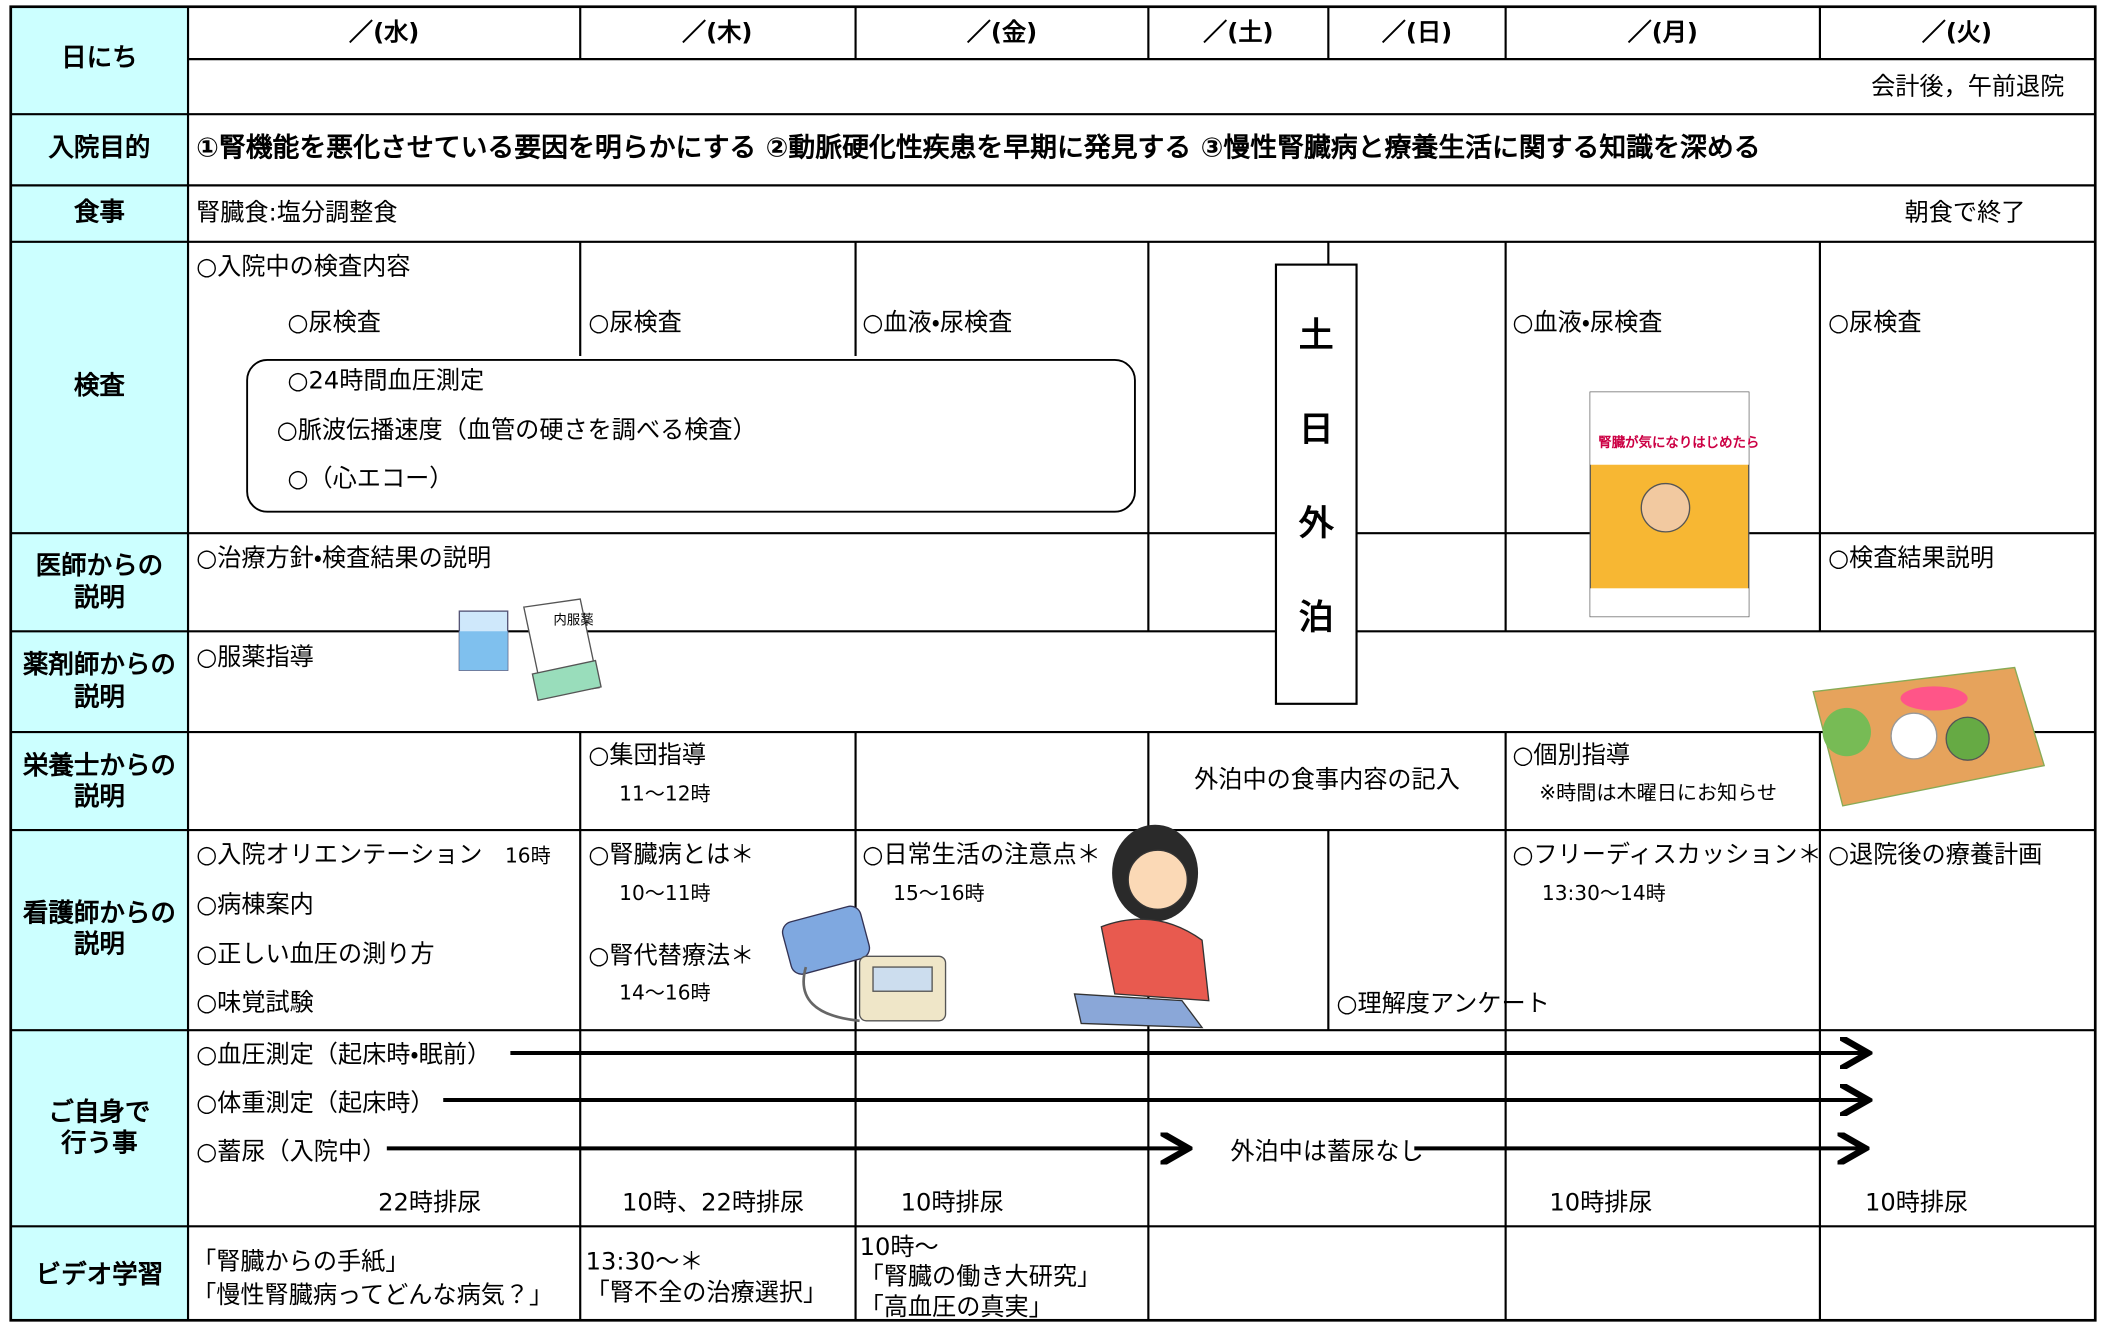 The image size is (2106, 1323). I want to click on day-header: ／(金), so click(1002, 33).